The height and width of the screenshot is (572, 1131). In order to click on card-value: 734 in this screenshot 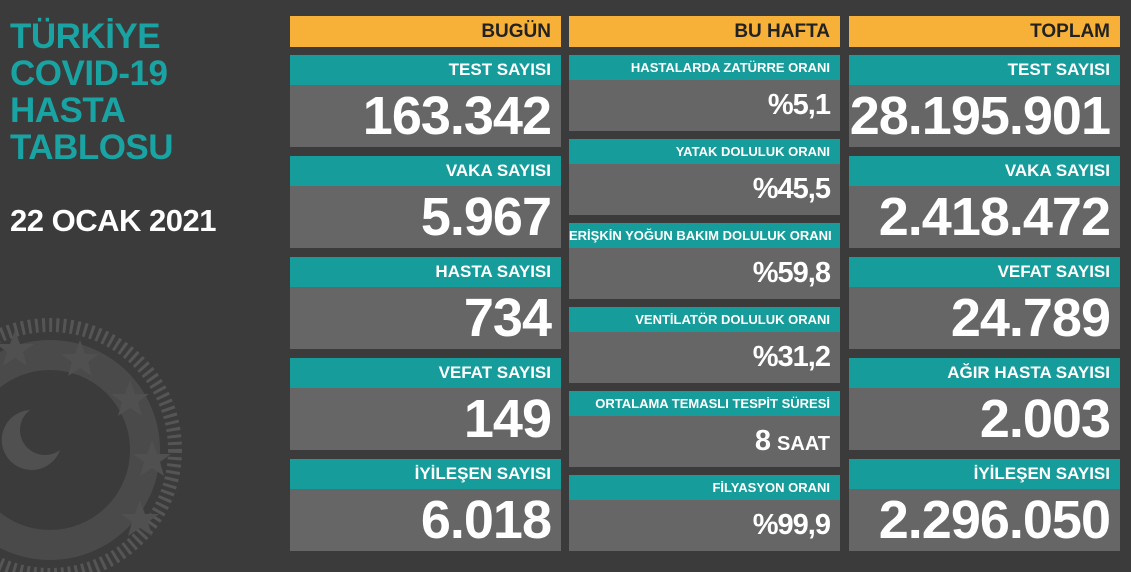, I will do `click(425, 318)`.